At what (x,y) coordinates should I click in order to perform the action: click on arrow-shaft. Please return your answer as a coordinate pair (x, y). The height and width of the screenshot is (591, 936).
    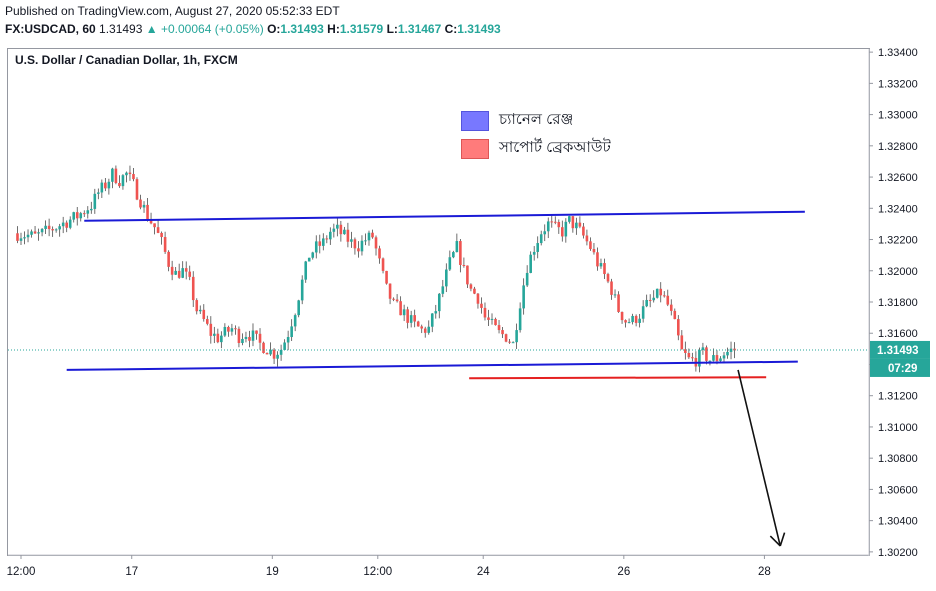
    Looking at the image, I should click on (759, 458).